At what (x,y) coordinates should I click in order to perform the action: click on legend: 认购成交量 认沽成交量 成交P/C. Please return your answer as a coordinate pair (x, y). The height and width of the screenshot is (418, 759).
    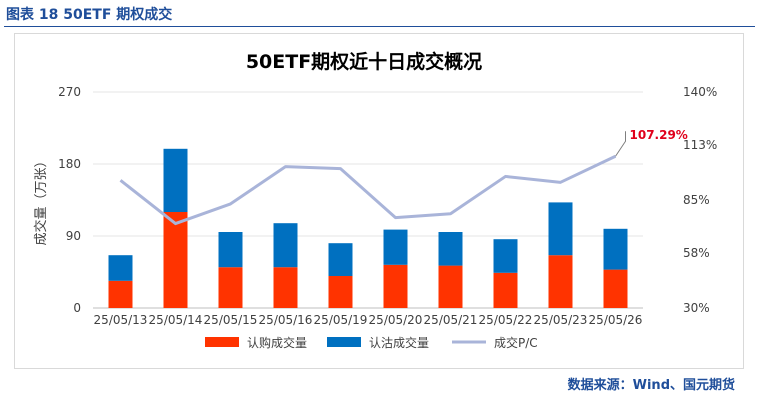
    Looking at the image, I should click on (371, 342).